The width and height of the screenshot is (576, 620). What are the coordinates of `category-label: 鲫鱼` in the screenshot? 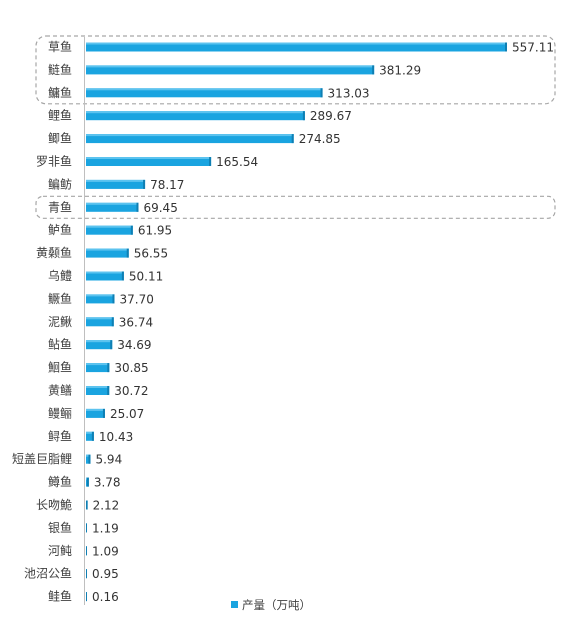 It's located at (60, 139).